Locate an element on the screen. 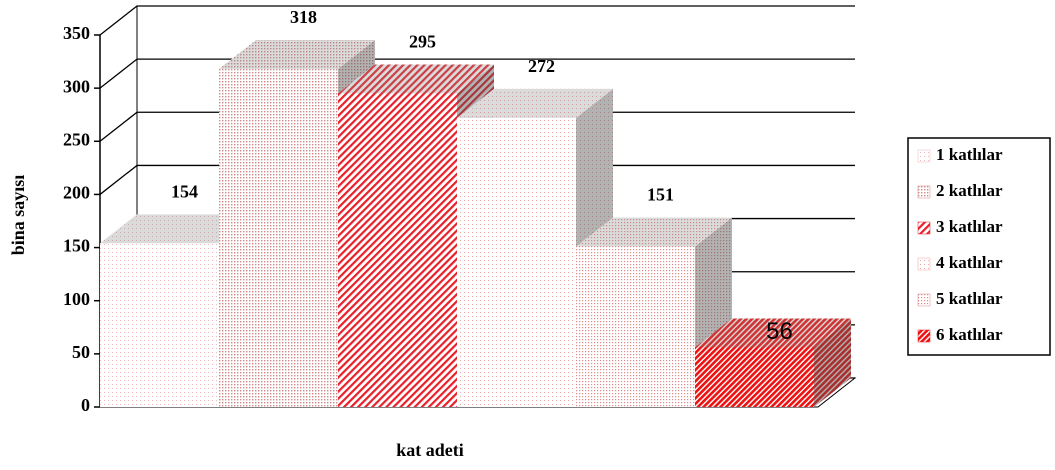 The image size is (1055, 470). legend-box is located at coordinates (979, 246).